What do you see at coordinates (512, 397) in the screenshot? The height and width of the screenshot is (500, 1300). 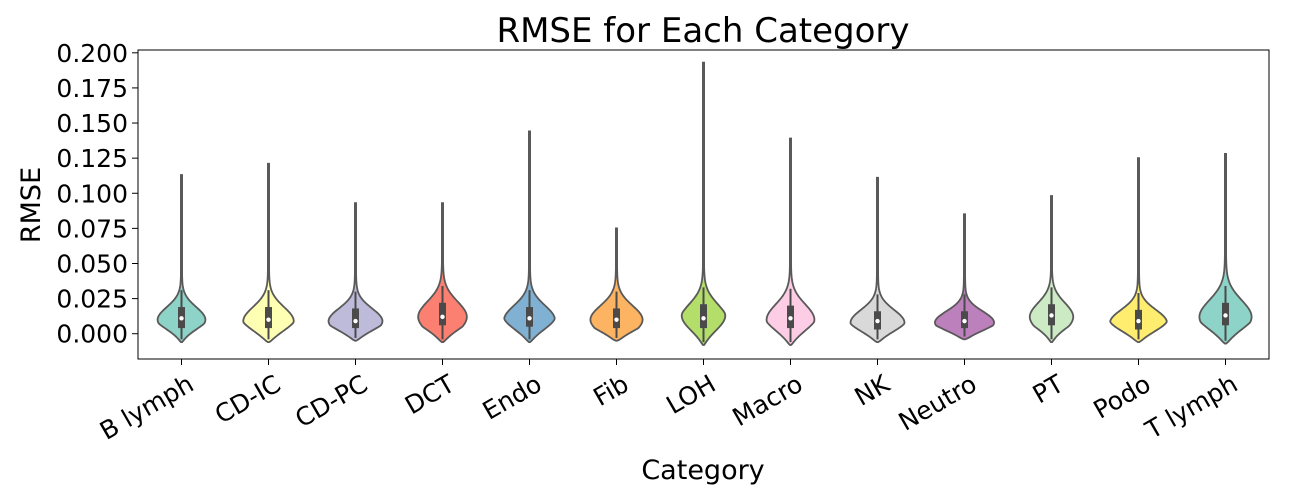 I see `x-tick-label: Endo` at bounding box center [512, 397].